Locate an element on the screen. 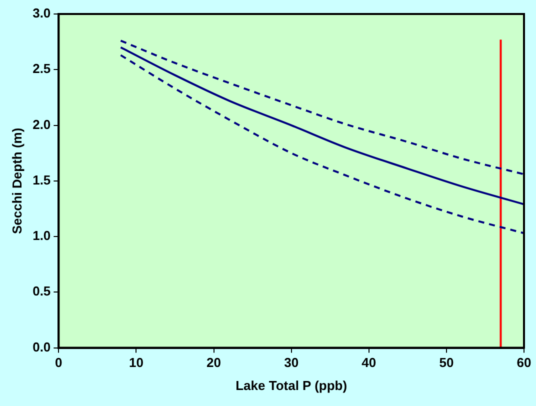  y-tick-label: 2.0 is located at coordinates (41, 124).